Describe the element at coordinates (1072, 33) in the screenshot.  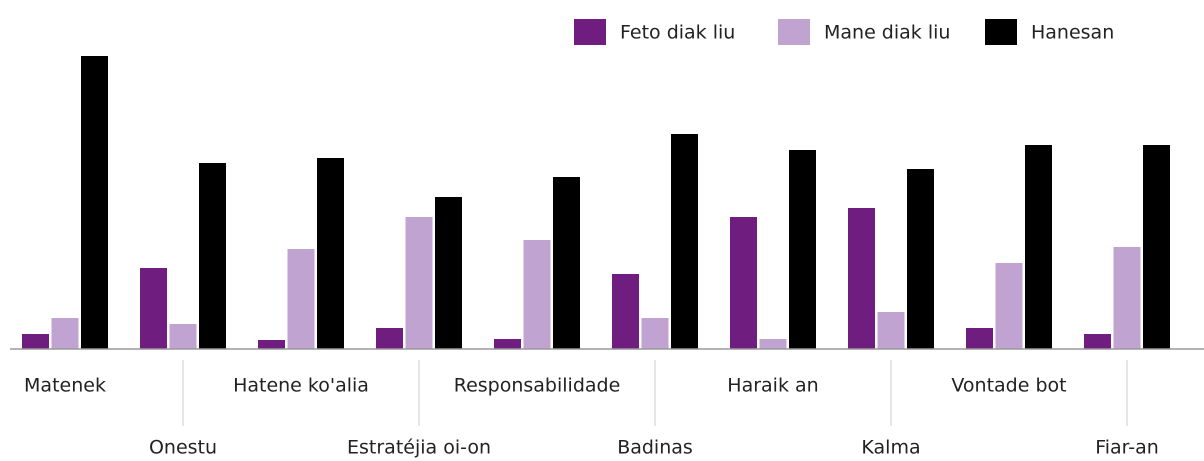
I see `legend-label: Hanesan` at that location.